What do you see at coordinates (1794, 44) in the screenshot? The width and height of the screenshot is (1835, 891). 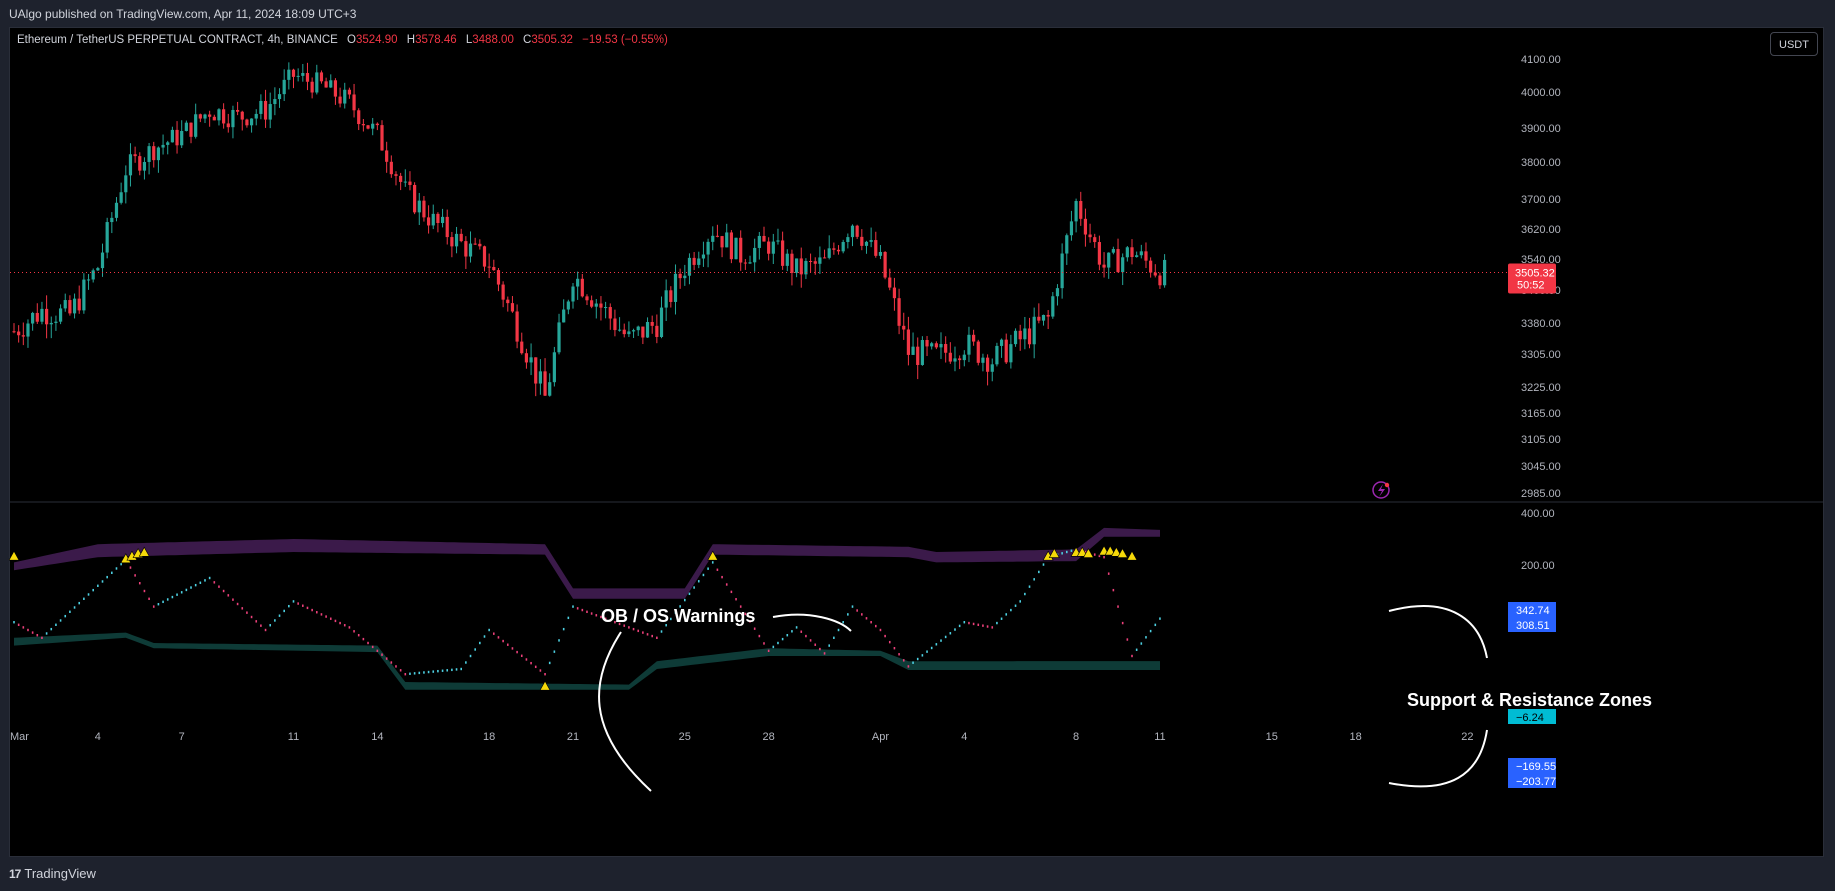 I see `currency-button: USDT` at bounding box center [1794, 44].